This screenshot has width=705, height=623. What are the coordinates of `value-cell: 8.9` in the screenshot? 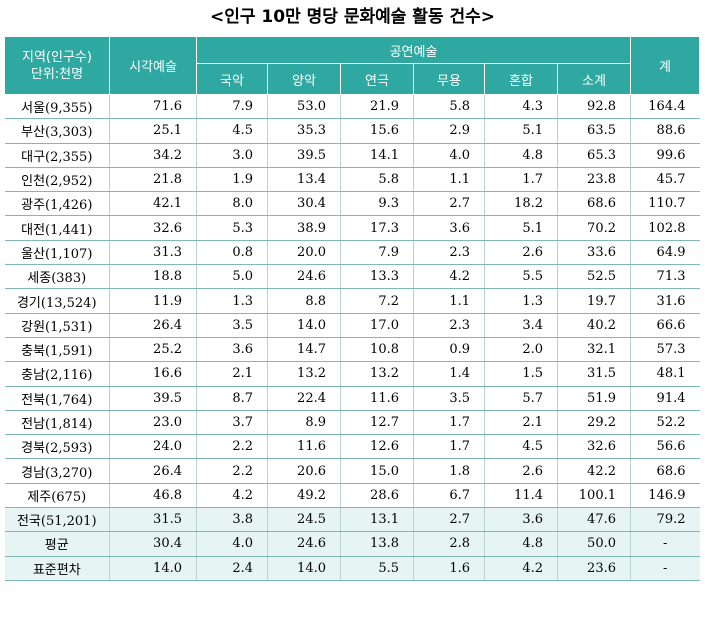 It's located at (304, 423).